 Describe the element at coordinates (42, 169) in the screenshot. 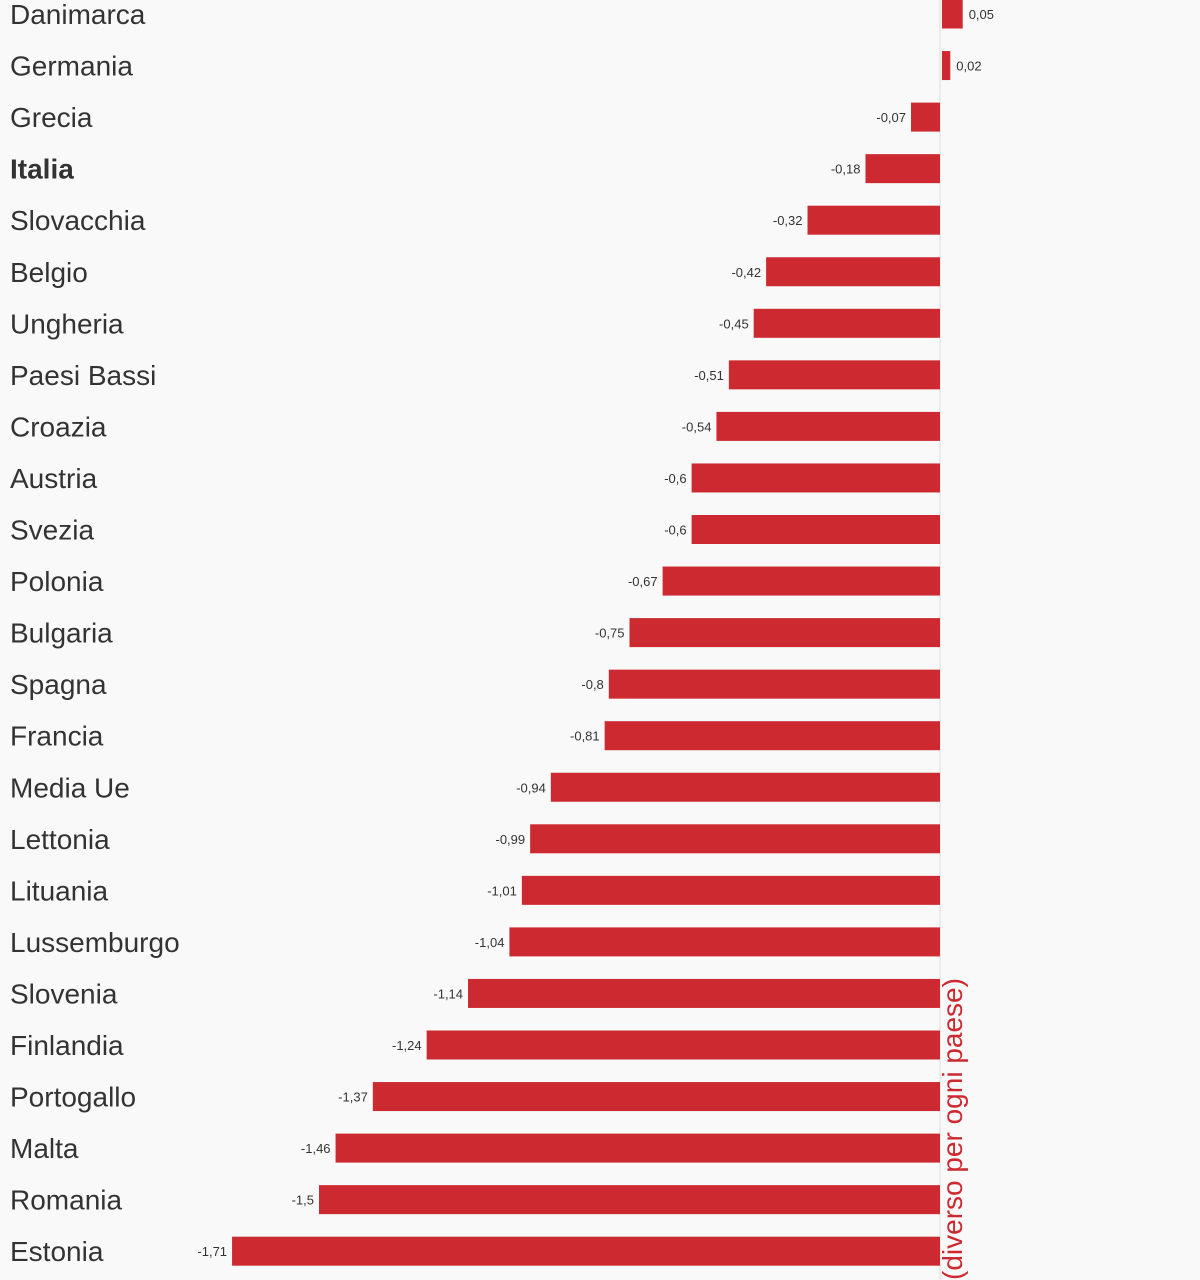

I see `category-label: Italia` at that location.